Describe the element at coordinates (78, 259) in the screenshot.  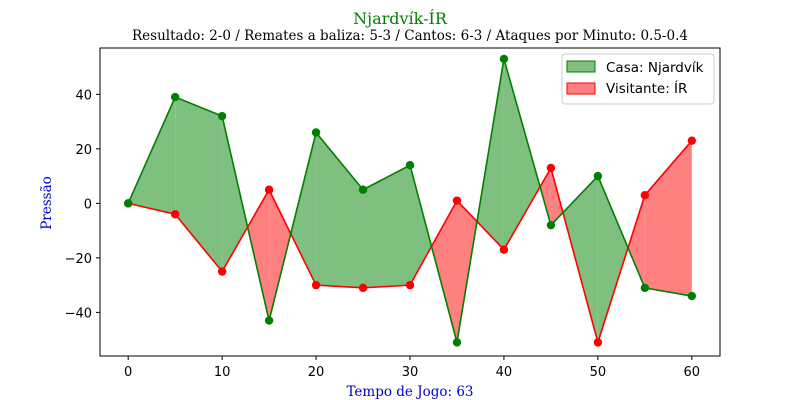
I see `y-tick-label--20: −20` at that location.